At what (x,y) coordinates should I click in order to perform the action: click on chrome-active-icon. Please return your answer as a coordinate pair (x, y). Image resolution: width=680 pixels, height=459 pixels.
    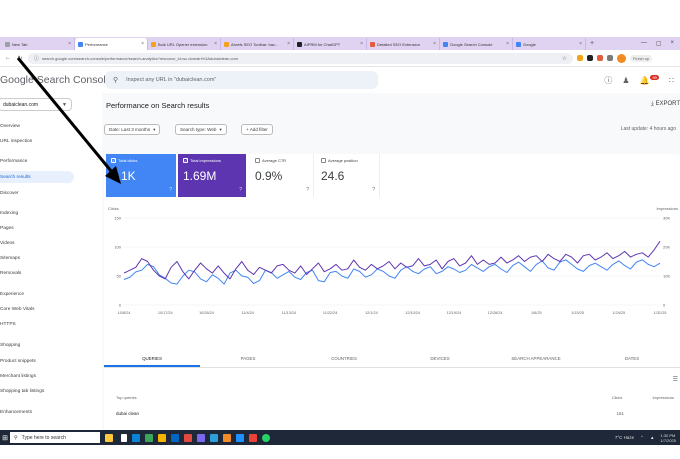
    Looking at the image, I should click on (253, 437).